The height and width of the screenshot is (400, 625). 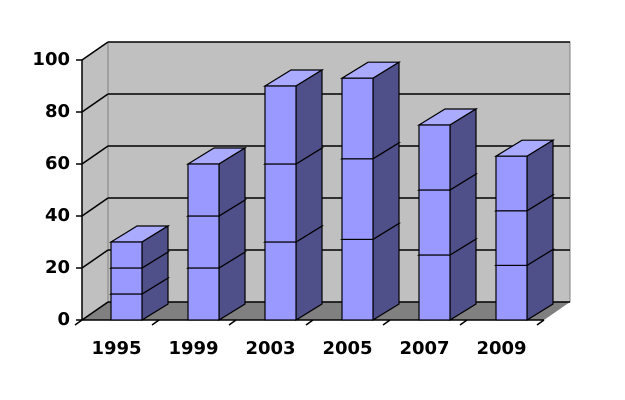 I want to click on y-tick-label: 40, so click(x=57, y=215).